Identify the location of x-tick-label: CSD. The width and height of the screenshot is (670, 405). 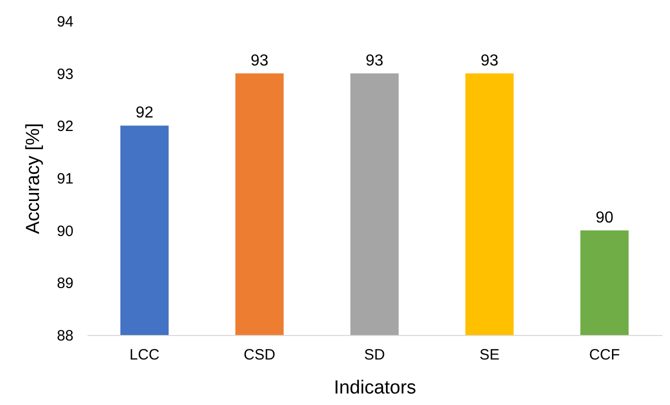
(260, 355).